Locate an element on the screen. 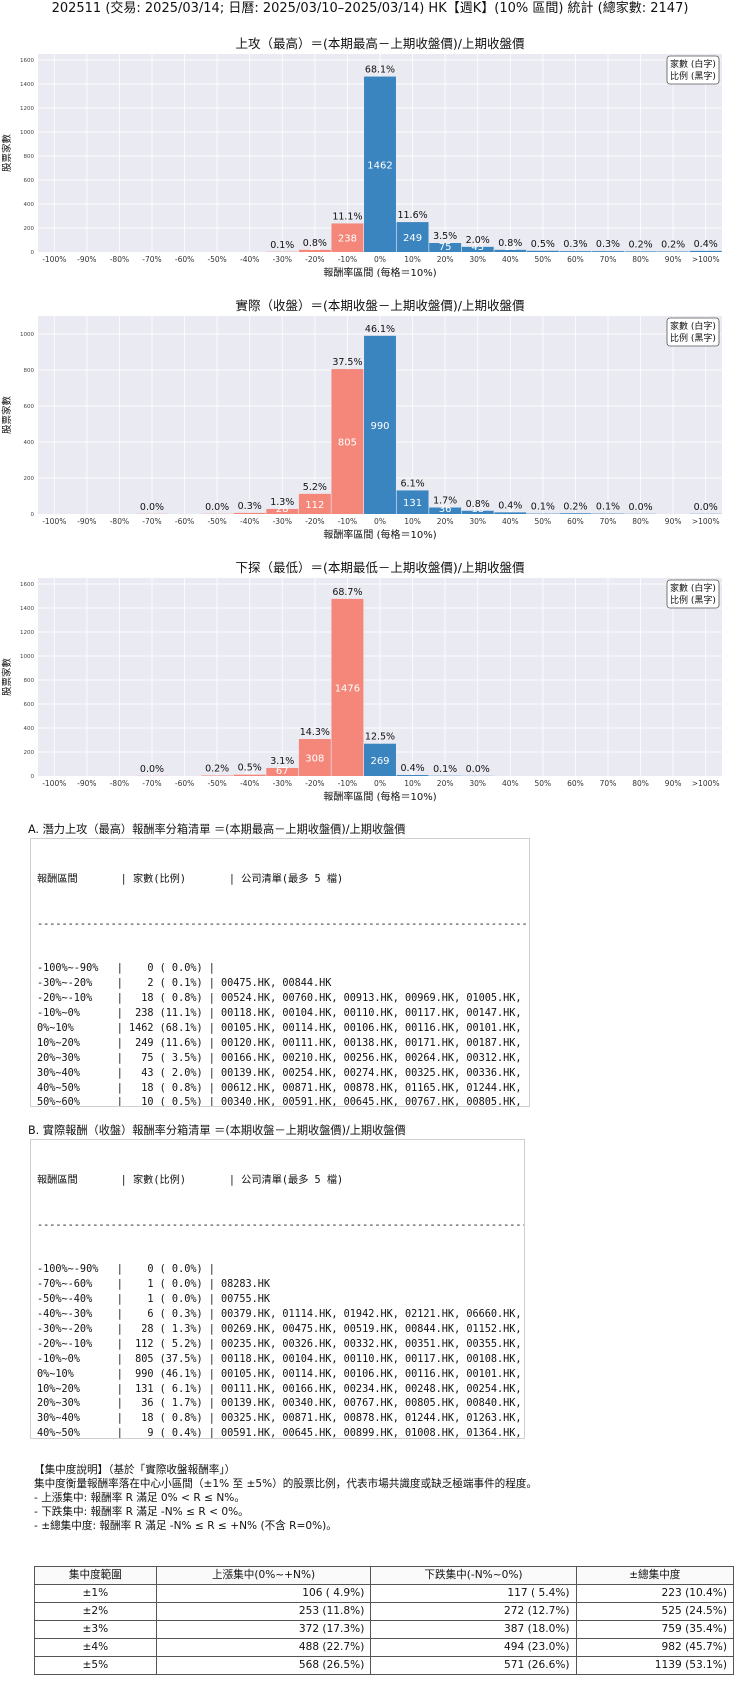 The height and width of the screenshot is (1690, 740). y-tick-label: 800 is located at coordinates (29, 681).